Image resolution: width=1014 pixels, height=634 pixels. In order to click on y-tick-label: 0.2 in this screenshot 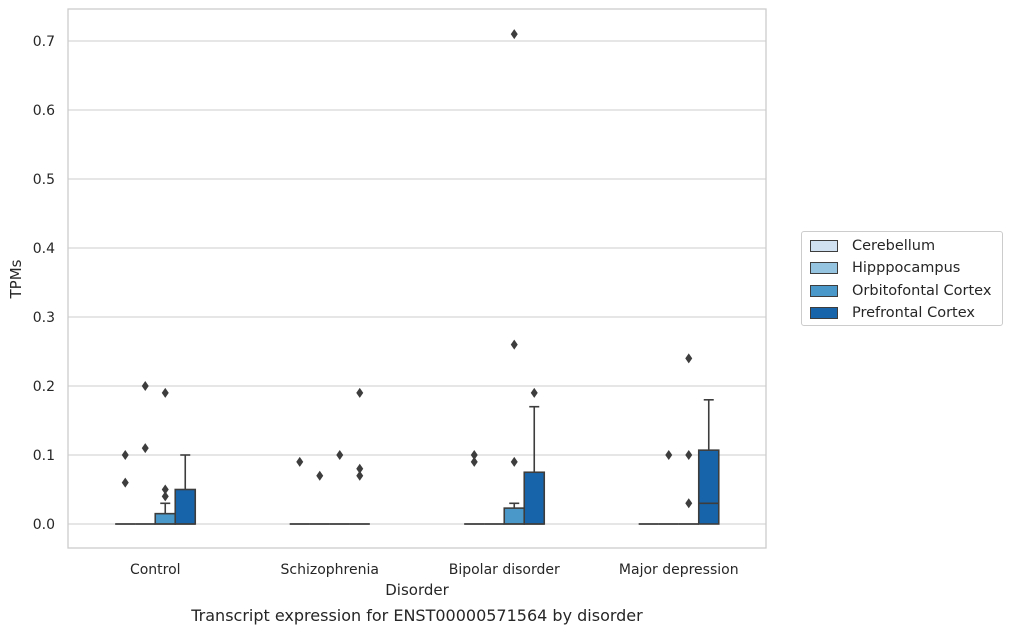, I will do `click(44, 387)`.